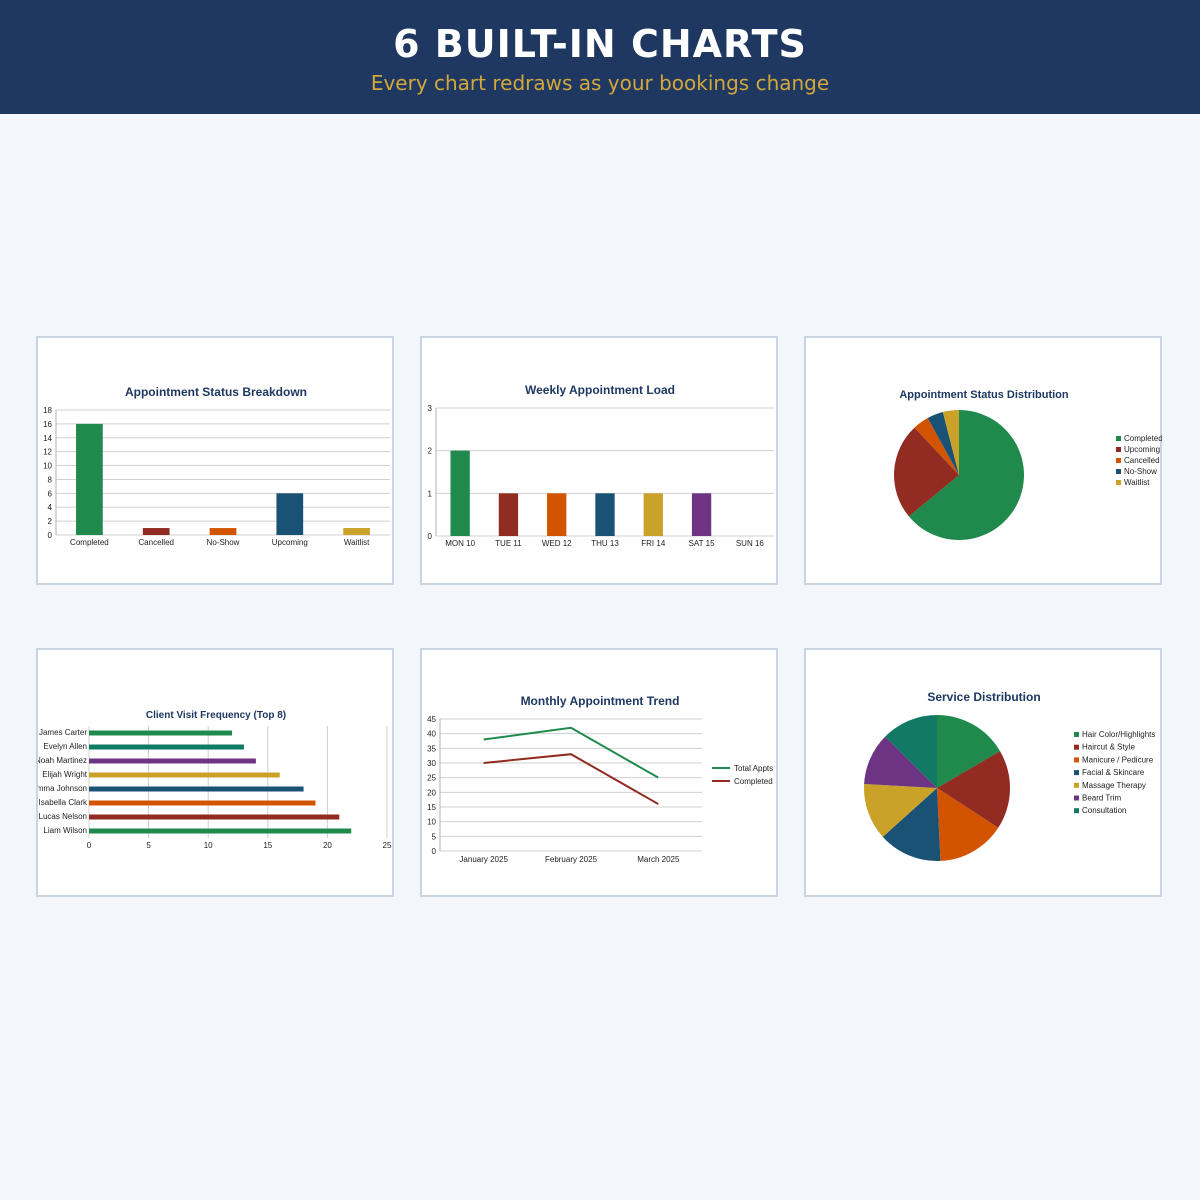 Image resolution: width=1200 pixels, height=1200 pixels. I want to click on y-tick-label: Elijah Wright, so click(65, 774).